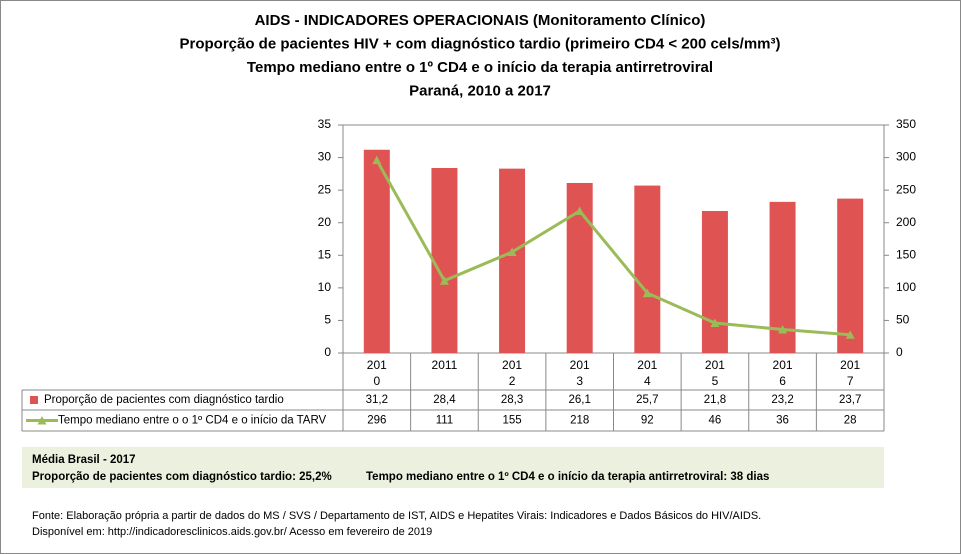 The image size is (961, 554). Describe the element at coordinates (444, 400) in the screenshot. I see `table-value: 28,4` at that location.